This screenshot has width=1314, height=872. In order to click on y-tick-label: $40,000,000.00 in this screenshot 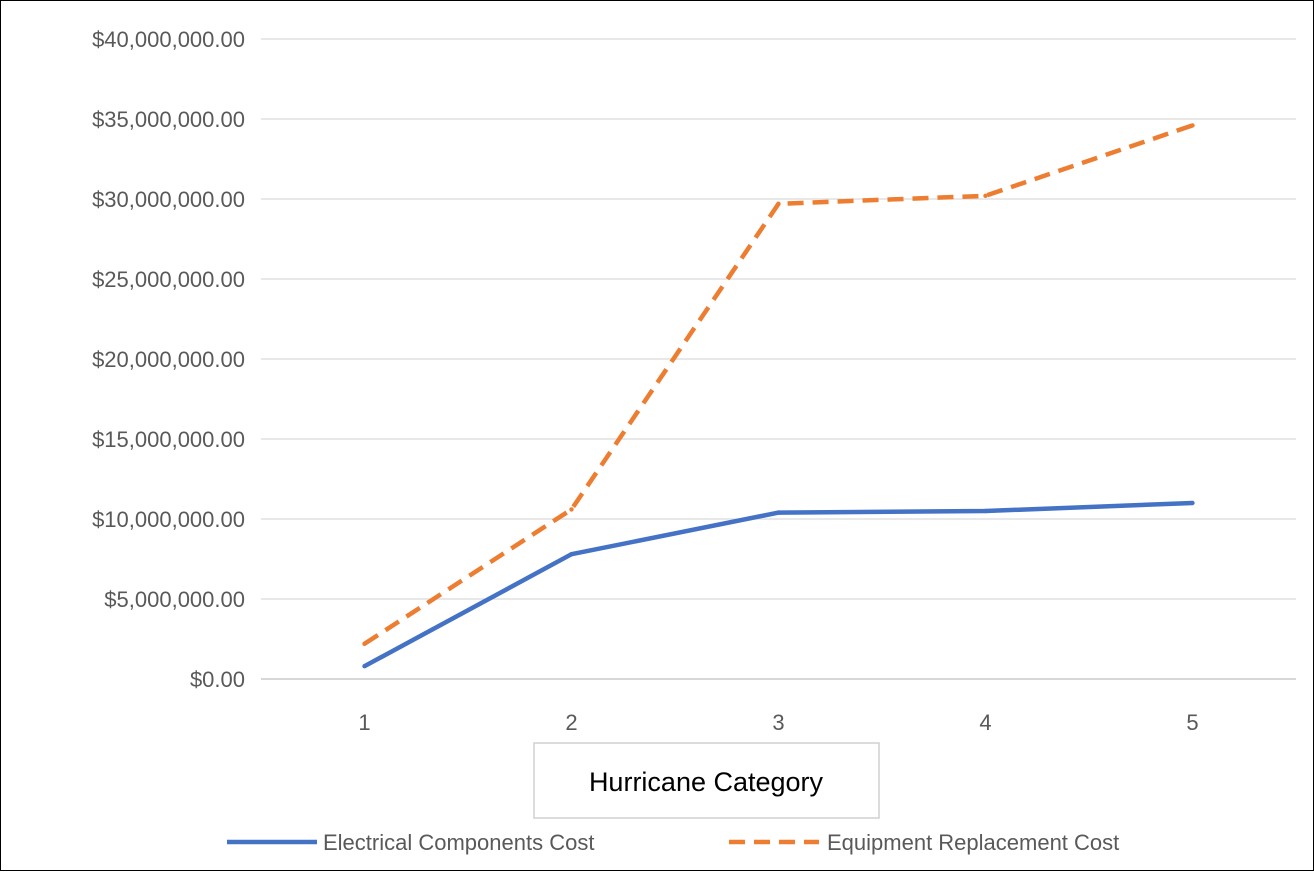, I will do `click(168, 39)`.